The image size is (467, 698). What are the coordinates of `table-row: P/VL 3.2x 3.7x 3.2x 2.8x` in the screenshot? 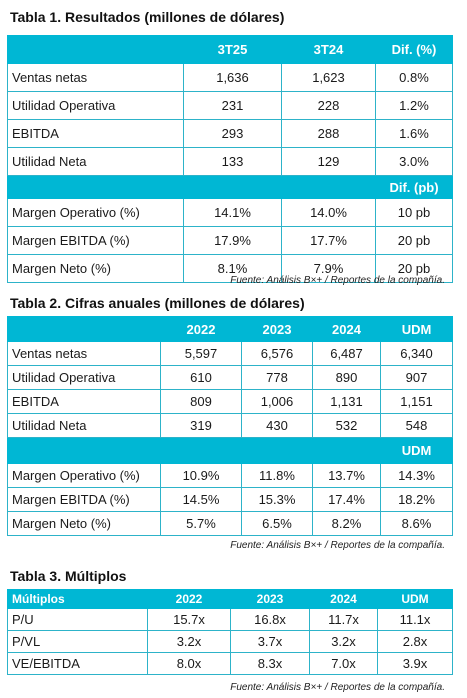 It's located at (230, 641).